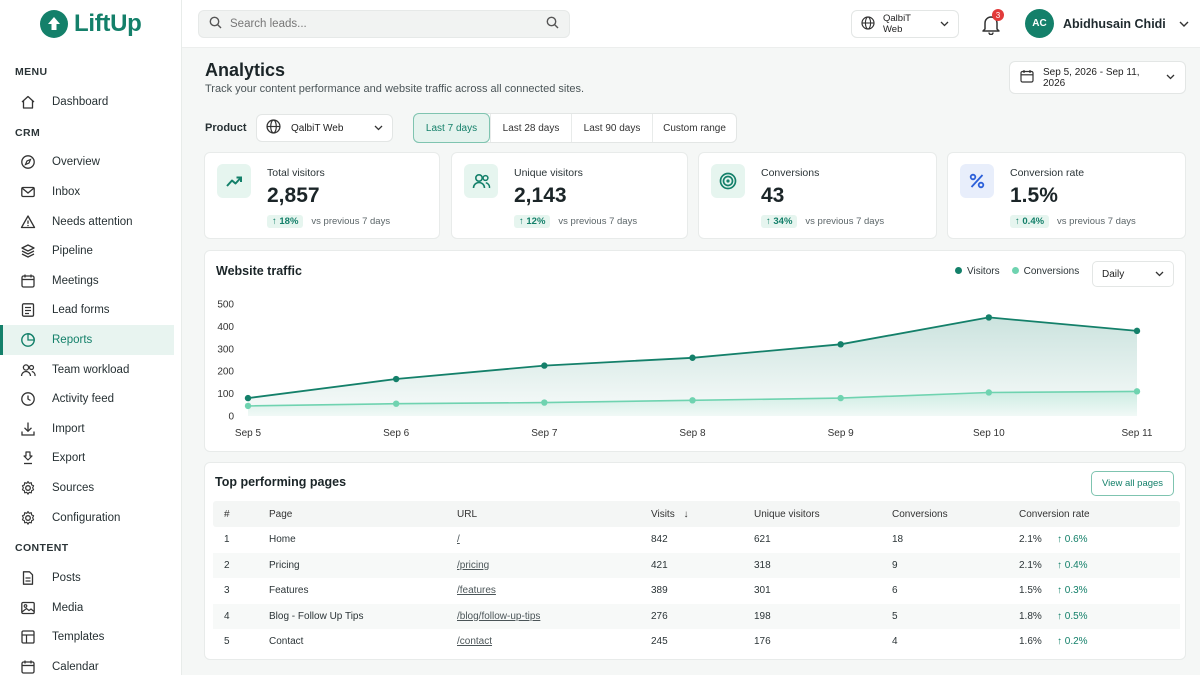  I want to click on range-tab-custom-range: Custom range, so click(694, 128).